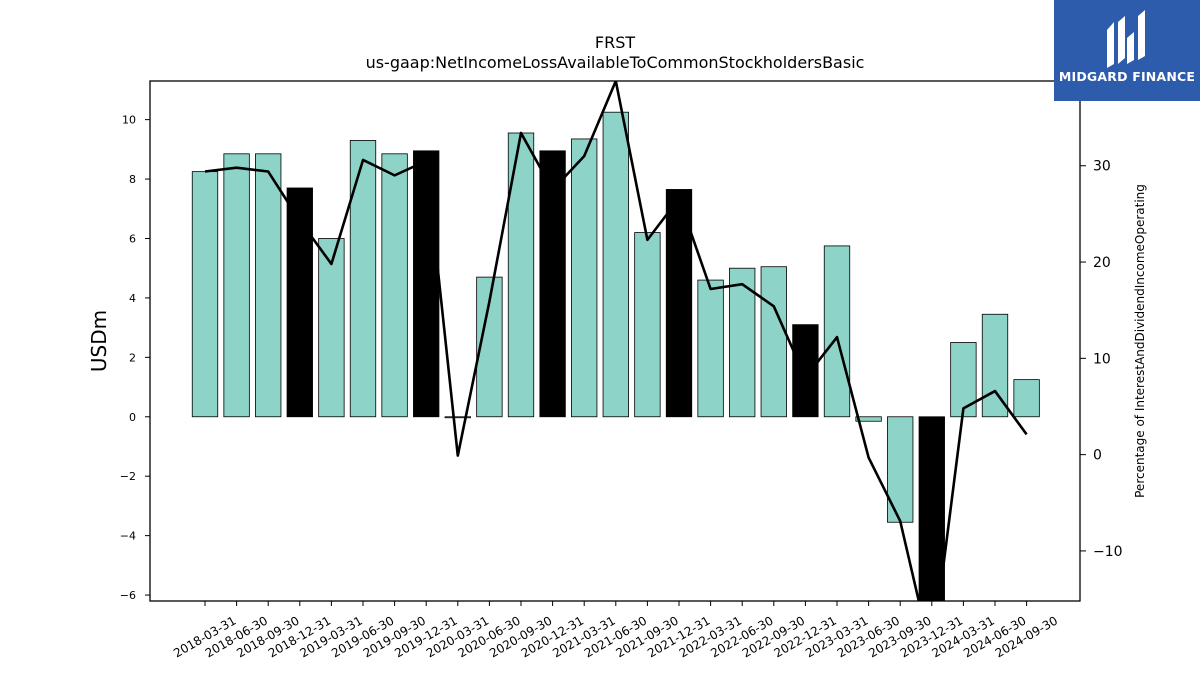 This screenshot has width=1200, height=675. Describe the element at coordinates (128, 476) in the screenshot. I see `y-tick-label: −2` at that location.